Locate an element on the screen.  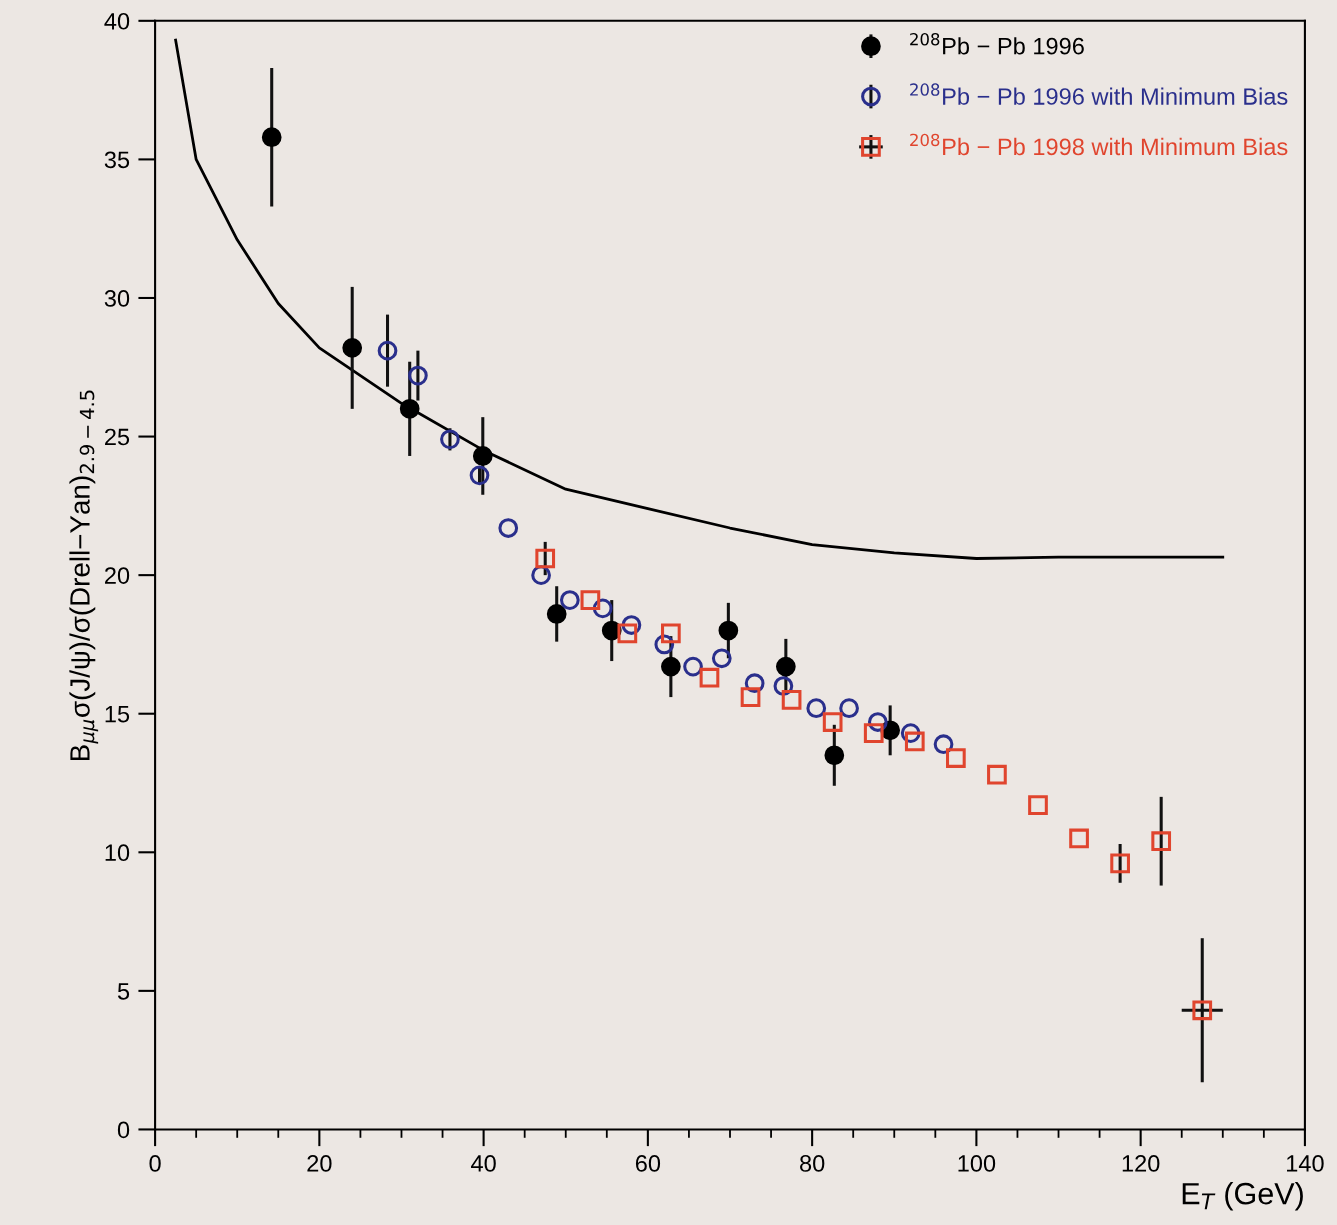
legend-label: $^{208}$Pb − Pb 1996 is located at coordinates (997, 43).